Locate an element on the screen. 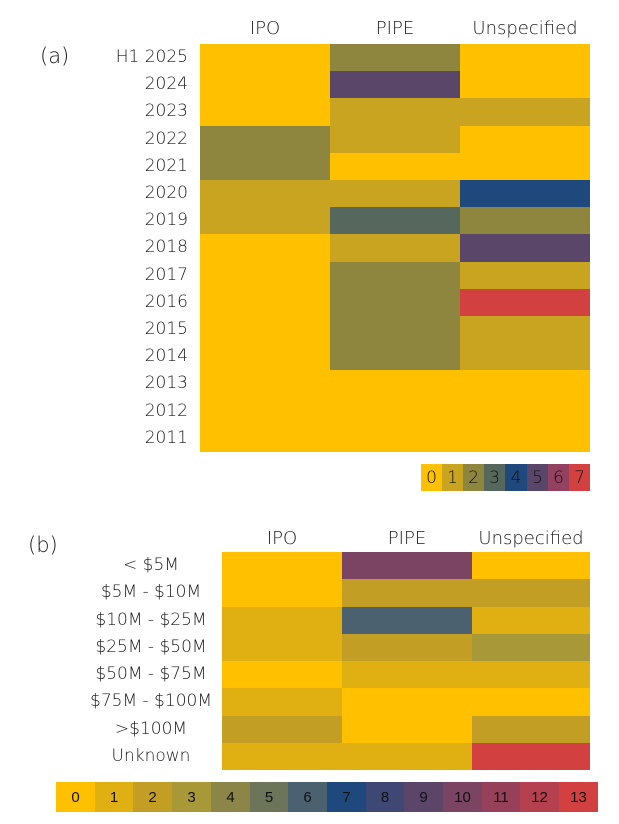  row-label: $25M - $50M is located at coordinates (151, 646).